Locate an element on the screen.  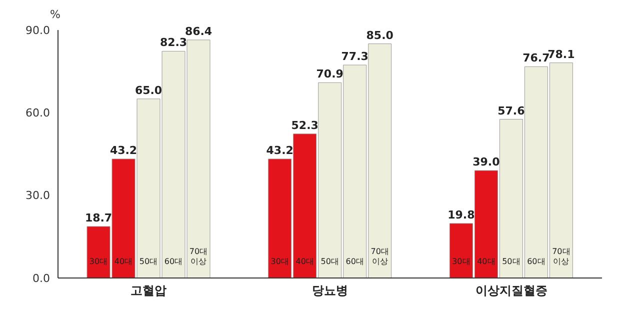
data-label: 76.7 is located at coordinates (536, 58).